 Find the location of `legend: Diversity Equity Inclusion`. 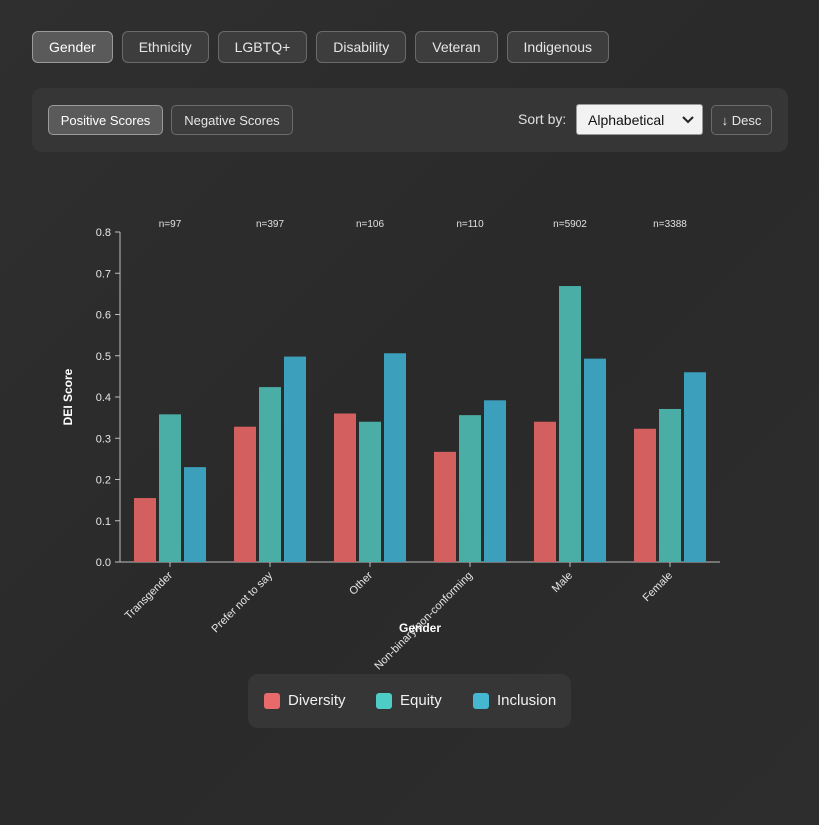

legend: Diversity Equity Inclusion is located at coordinates (409, 701).